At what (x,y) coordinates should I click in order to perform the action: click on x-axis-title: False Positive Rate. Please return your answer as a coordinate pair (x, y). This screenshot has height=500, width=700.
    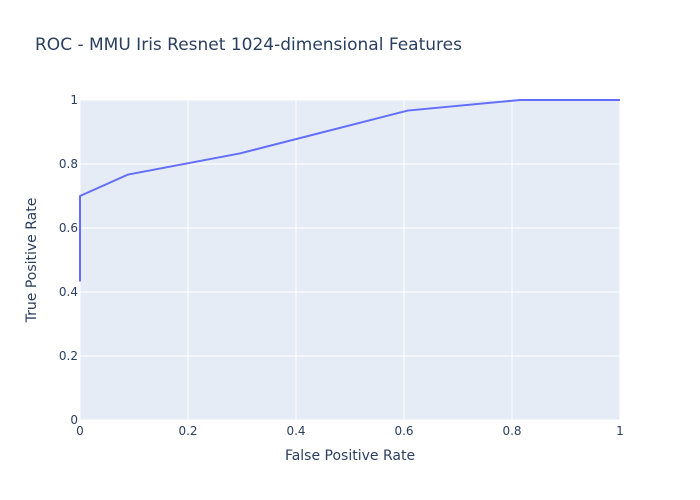
    Looking at the image, I should click on (350, 456).